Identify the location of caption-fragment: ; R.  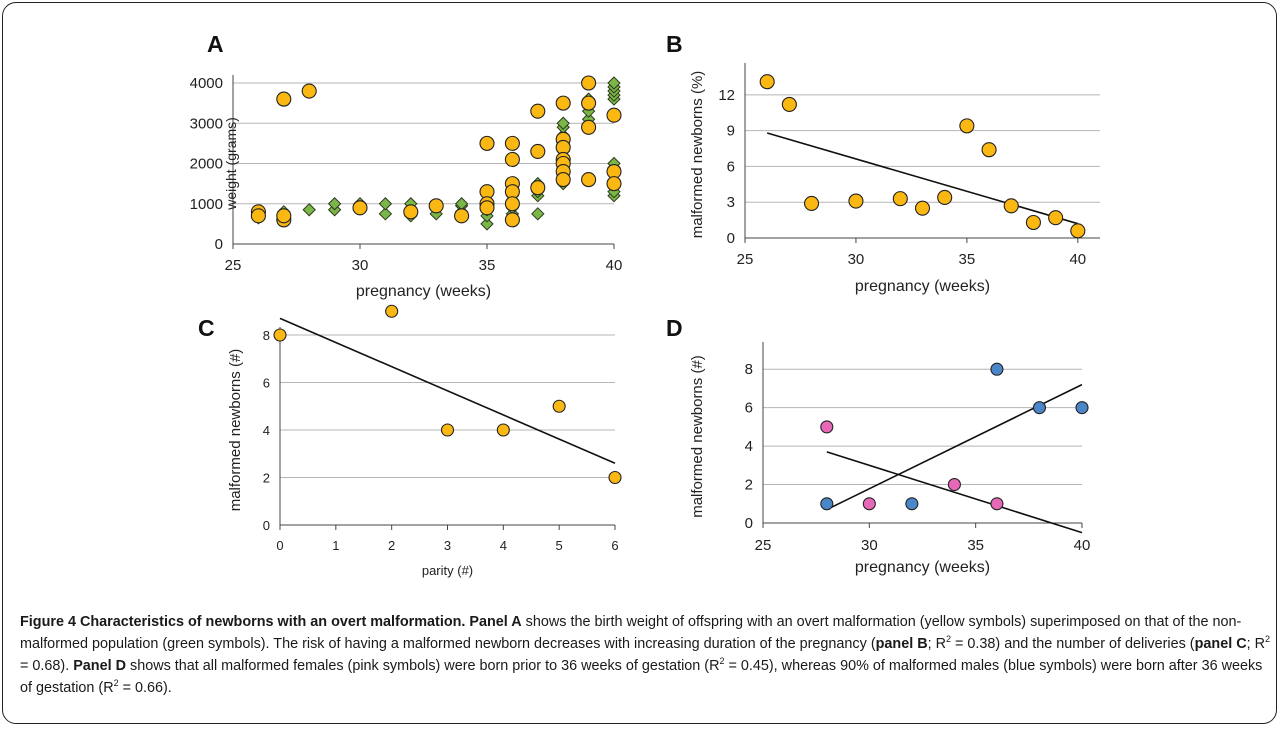
(1255, 644).